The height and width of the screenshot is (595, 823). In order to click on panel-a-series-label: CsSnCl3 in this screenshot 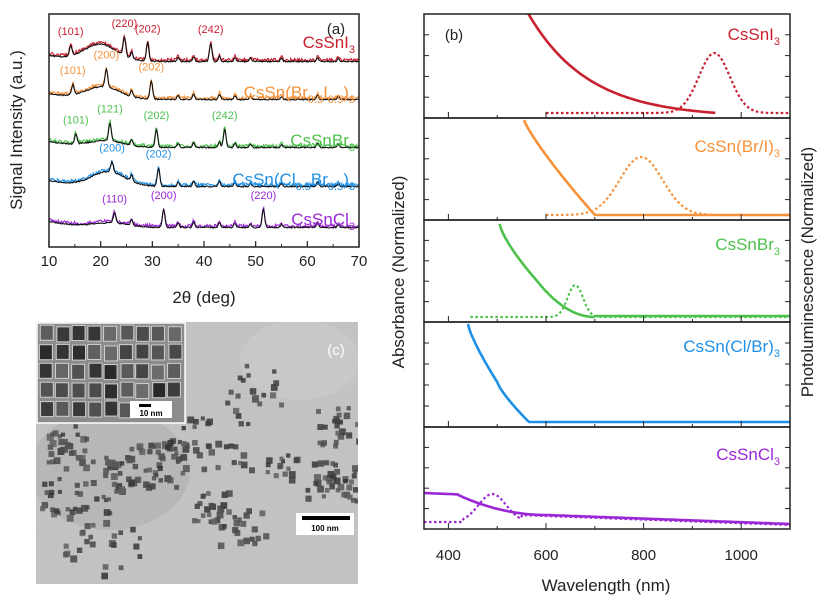, I will do `click(323, 221)`.